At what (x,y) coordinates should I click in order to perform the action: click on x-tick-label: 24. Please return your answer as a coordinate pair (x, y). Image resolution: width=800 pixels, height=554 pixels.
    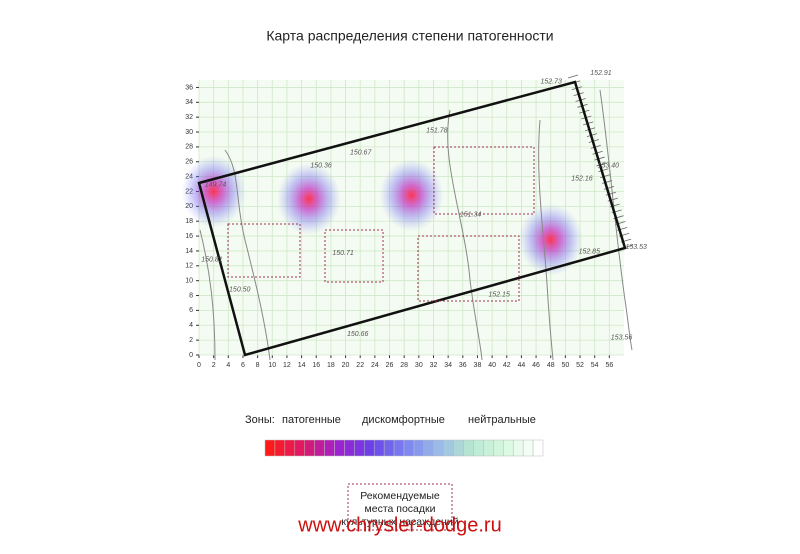
    Looking at the image, I should click on (375, 365).